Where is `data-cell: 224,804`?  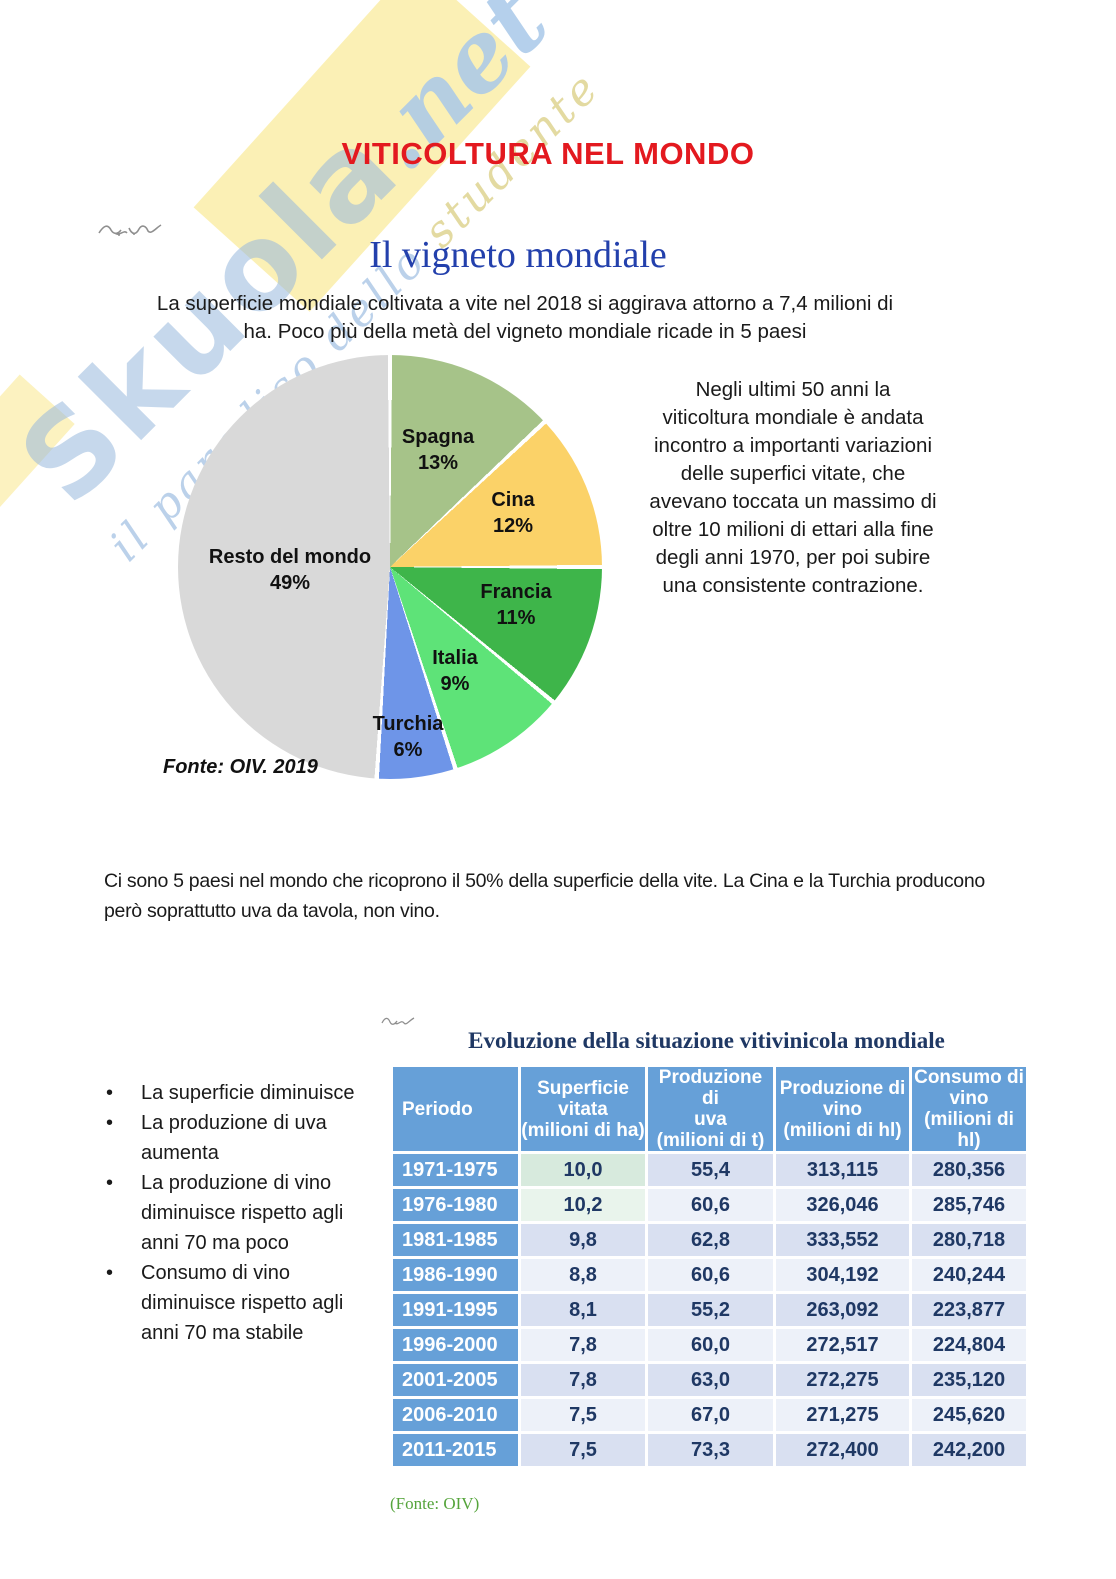 data-cell: 224,804 is located at coordinates (969, 1345).